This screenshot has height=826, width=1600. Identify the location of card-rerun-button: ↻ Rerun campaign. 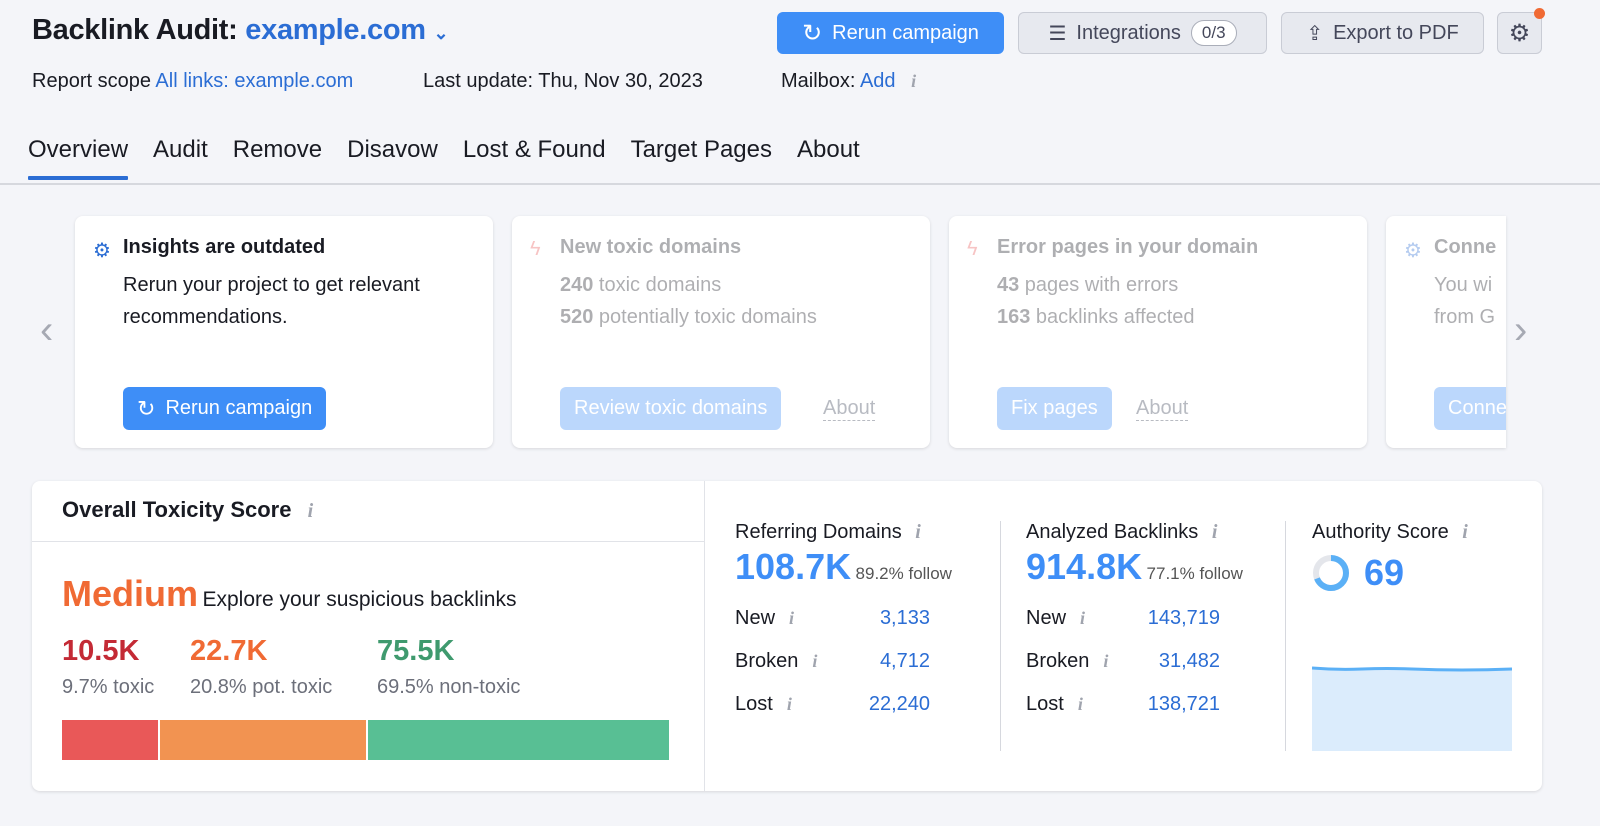
(225, 408).